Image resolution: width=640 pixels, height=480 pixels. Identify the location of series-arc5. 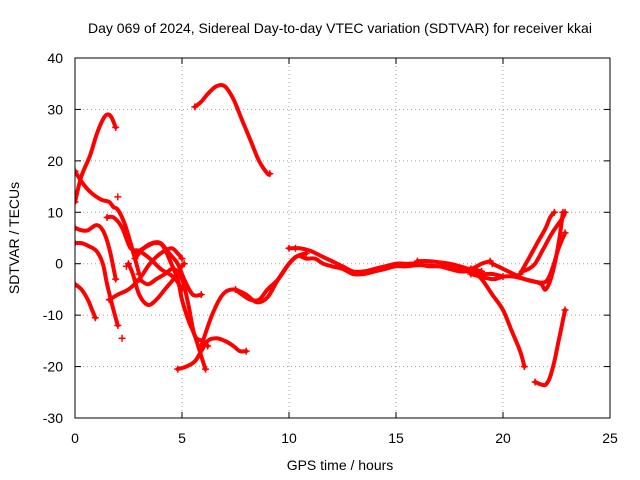
(87, 301).